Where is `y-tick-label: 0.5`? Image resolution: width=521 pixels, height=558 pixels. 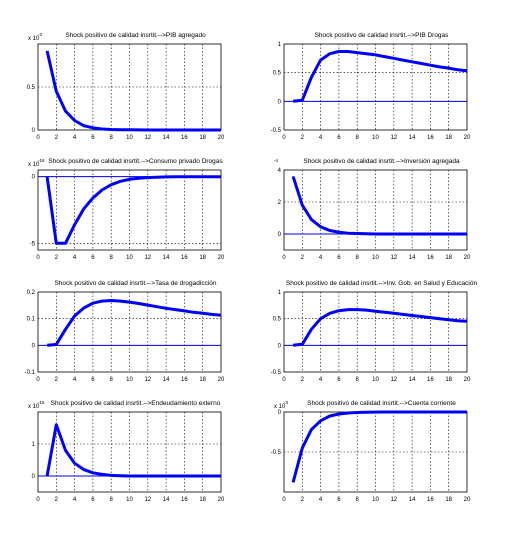
y-tick-label: 0.5 is located at coordinates (277, 74).